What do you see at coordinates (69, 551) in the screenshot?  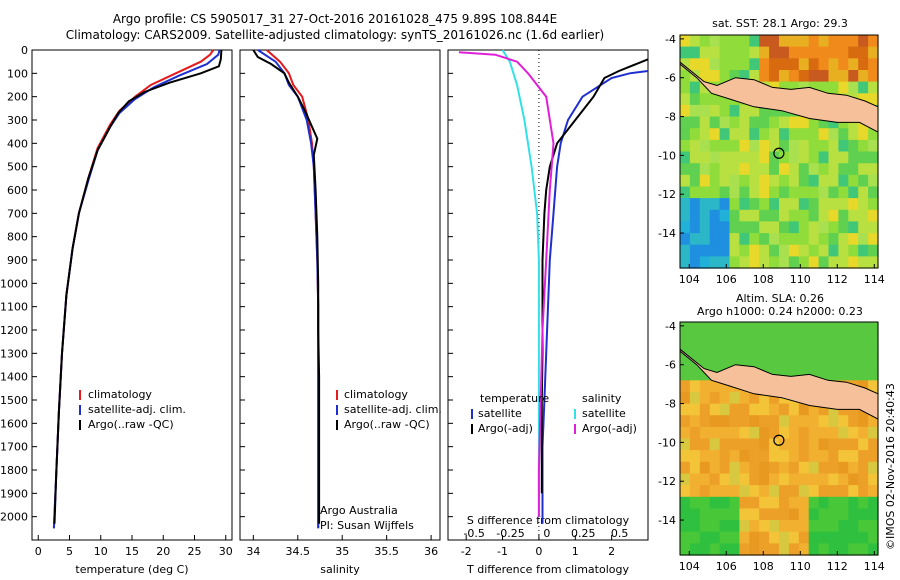 I see `x-tick-label: 5` at bounding box center [69, 551].